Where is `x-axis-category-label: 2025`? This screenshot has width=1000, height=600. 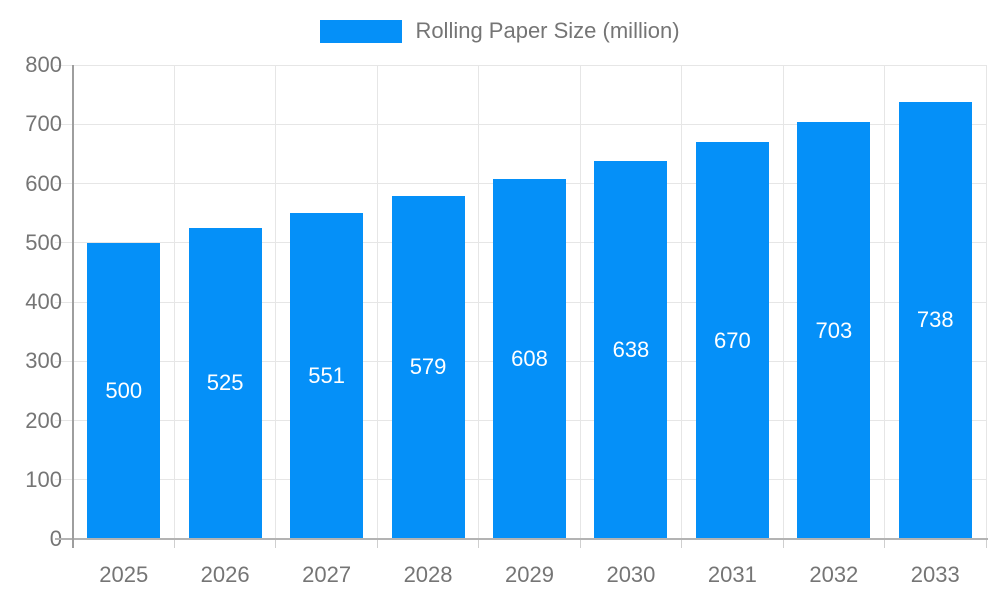 x-axis-category-label: 2025 is located at coordinates (124, 574).